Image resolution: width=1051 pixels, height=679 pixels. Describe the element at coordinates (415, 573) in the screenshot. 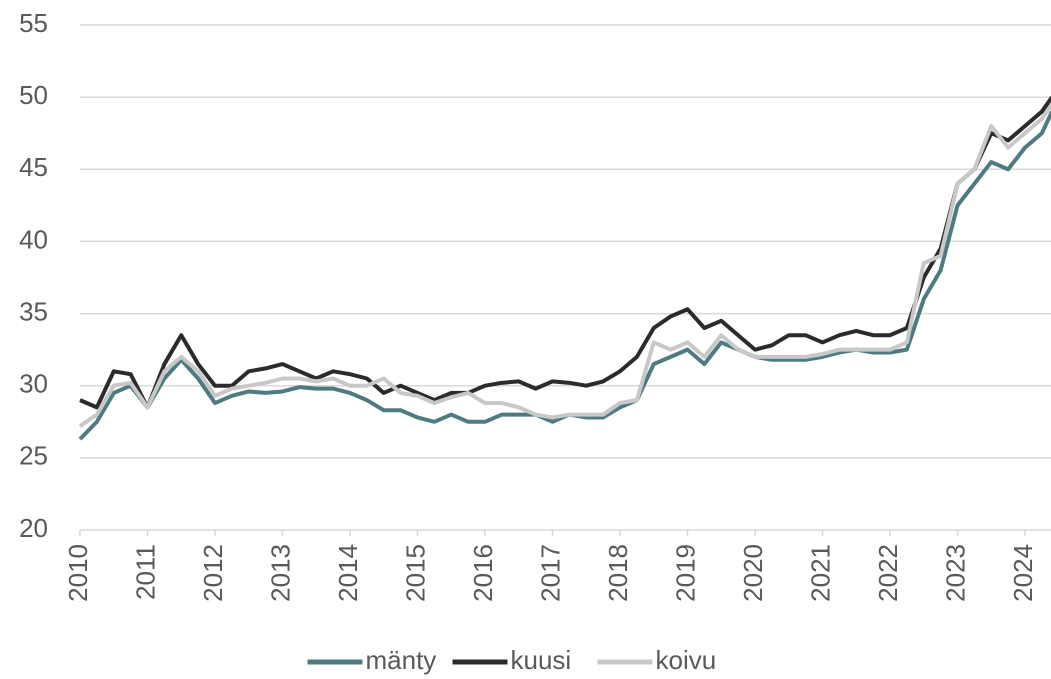

I see `x-tick-label: 2015` at that location.